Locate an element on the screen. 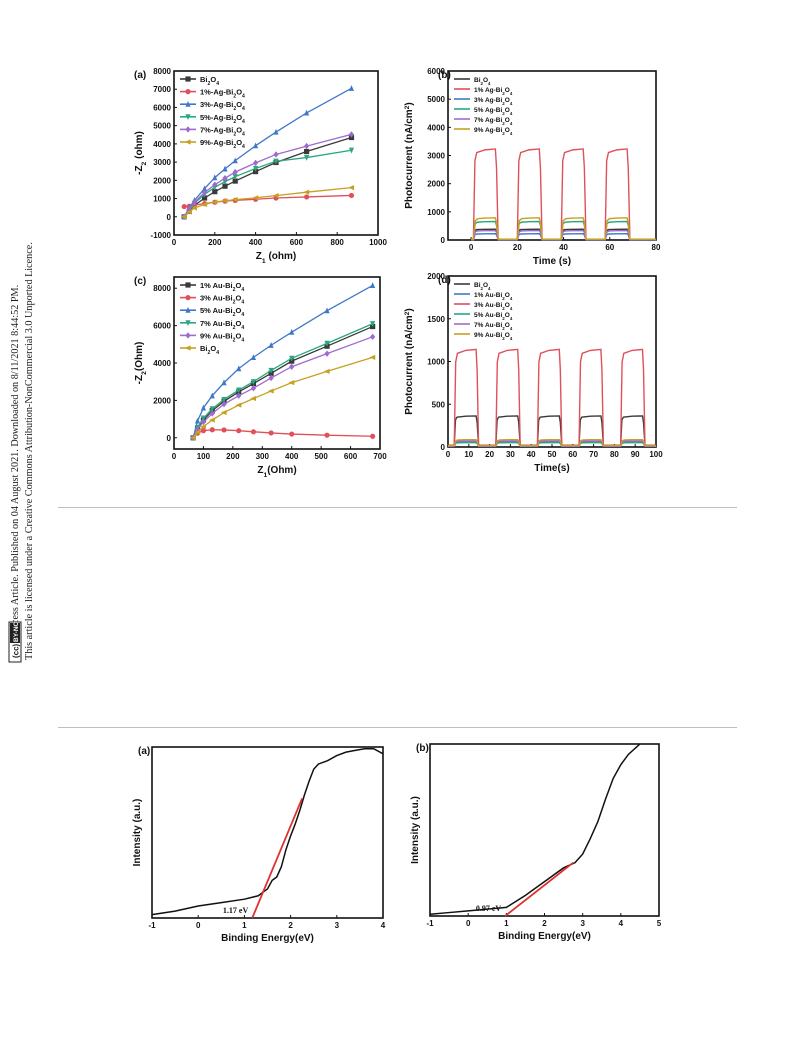 This screenshot has height=1039, width=793. legend-entry: 9%-Ag-Bi2O4 is located at coordinates (222, 144).